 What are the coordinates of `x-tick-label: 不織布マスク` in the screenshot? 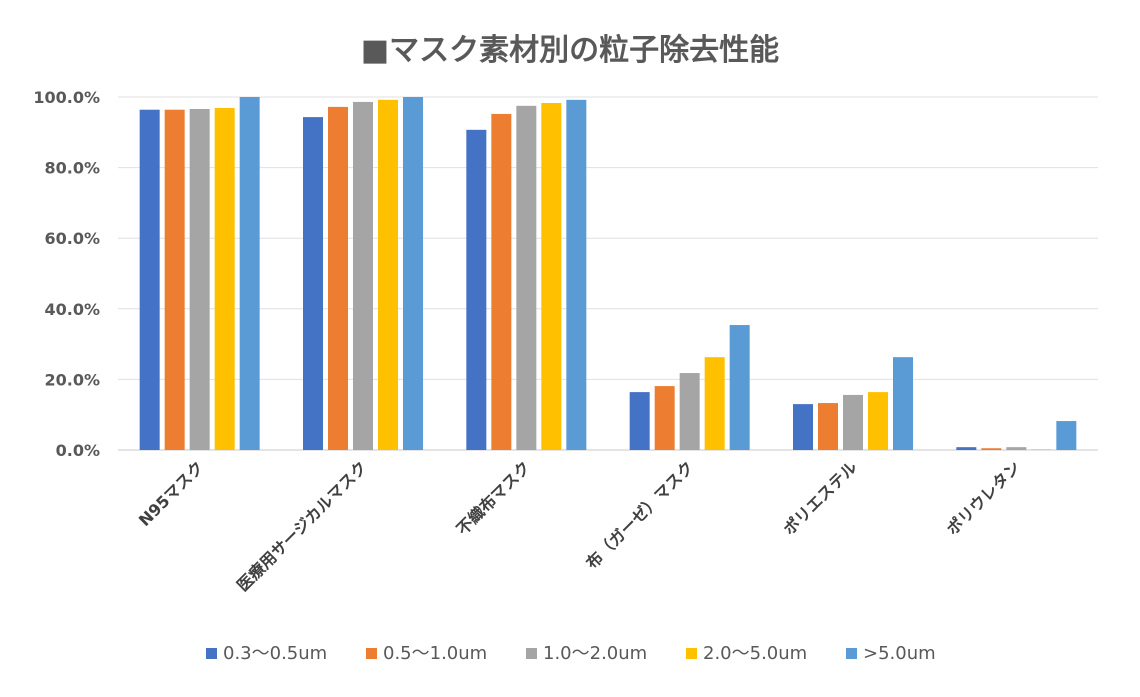 It's located at (493, 497).